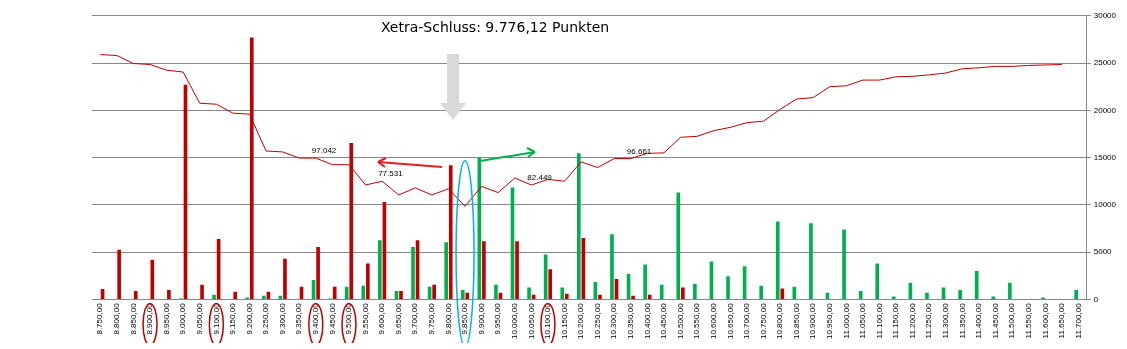 This screenshot has width=1127, height=349. What do you see at coordinates (730, 320) in the screenshot?
I see `x-tick-label: 10.650,00` at bounding box center [730, 320].